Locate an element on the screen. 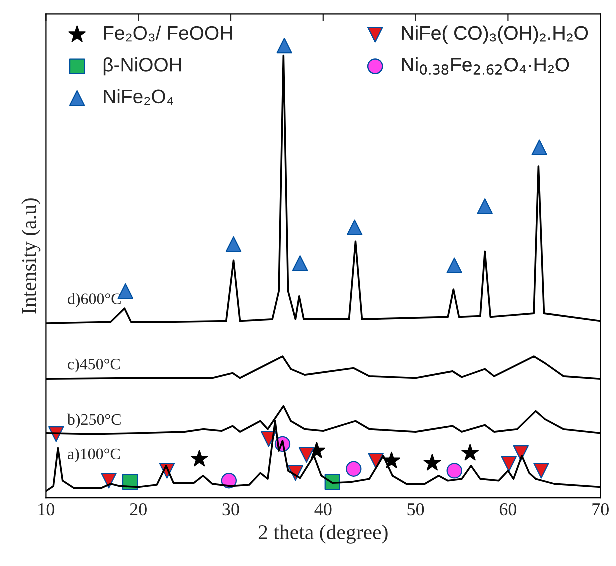 The width and height of the screenshot is (616, 566). legend-label: NiFe( CO)₃(OH)₂.H₂O is located at coordinates (495, 35).